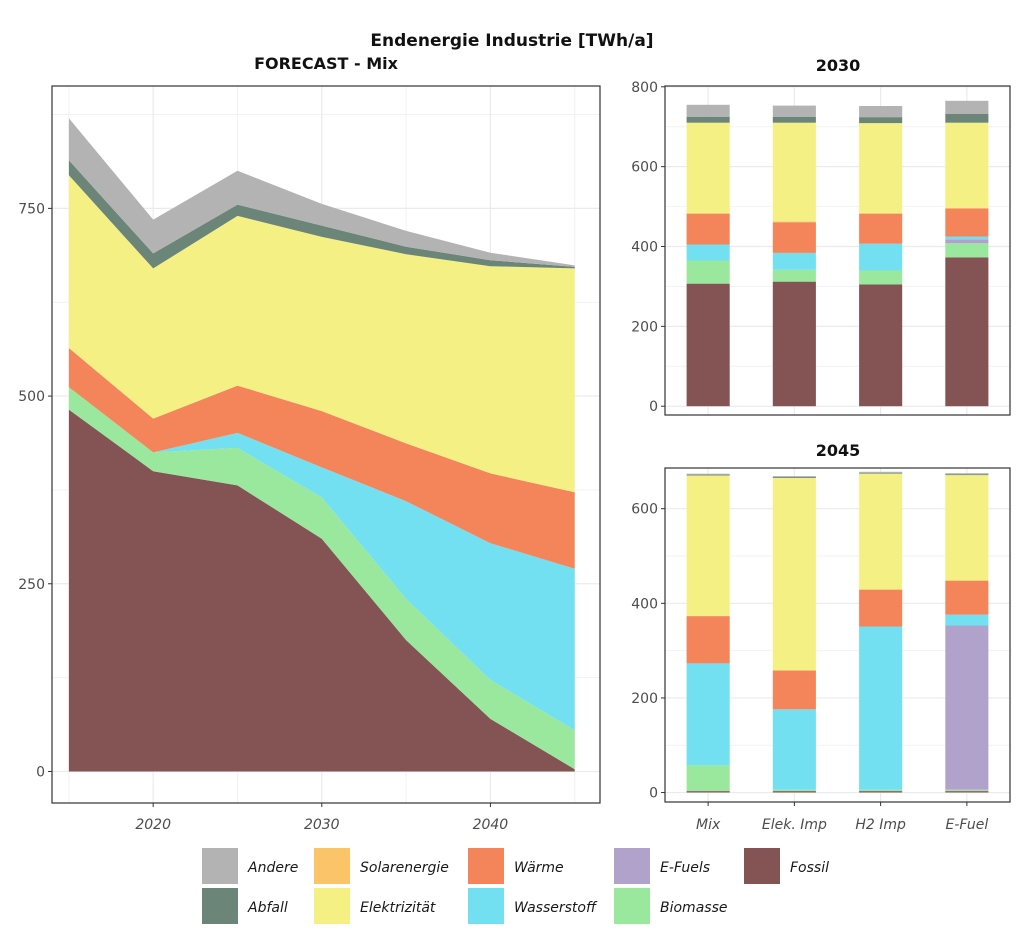 The image size is (1024, 930). Describe the element at coordinates (967, 238) in the screenshot. I see `bar2030-bar-e-fuel-wasserstoff` at that location.